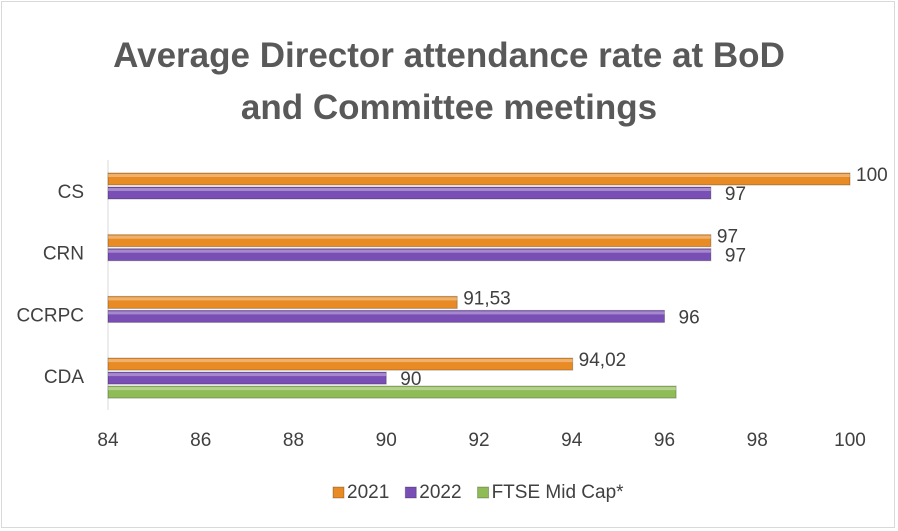 The image size is (898, 531). What do you see at coordinates (108, 440) in the screenshot?
I see `x-tick-label: 84` at bounding box center [108, 440].